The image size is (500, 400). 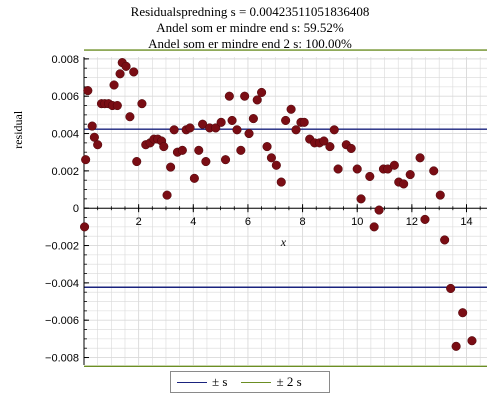 What do you see at coordinates (65, 135) in the screenshot?
I see `y-tick-label: 0.004` at bounding box center [65, 135].